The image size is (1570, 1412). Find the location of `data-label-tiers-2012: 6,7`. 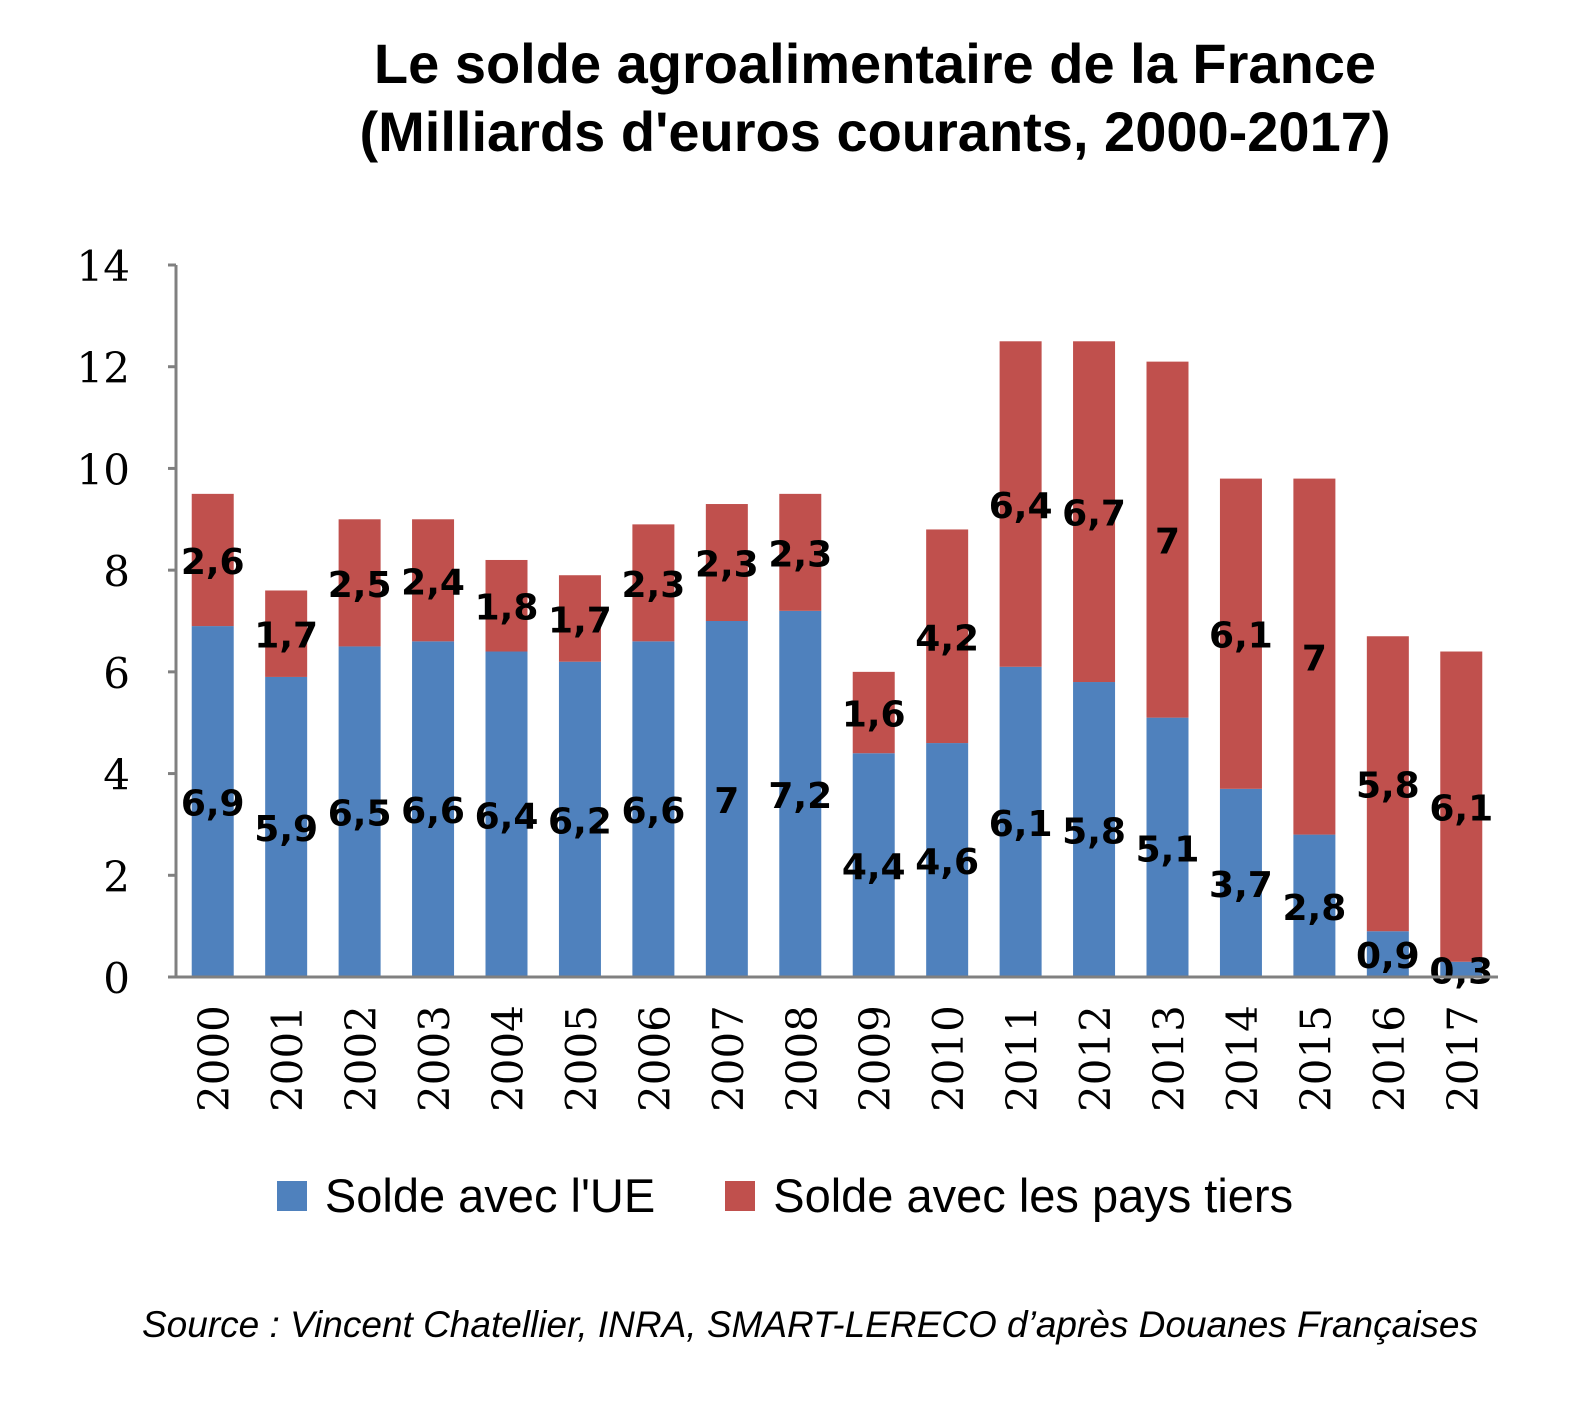

data-label-tiers-2012: 6,7 is located at coordinates (1094, 514).